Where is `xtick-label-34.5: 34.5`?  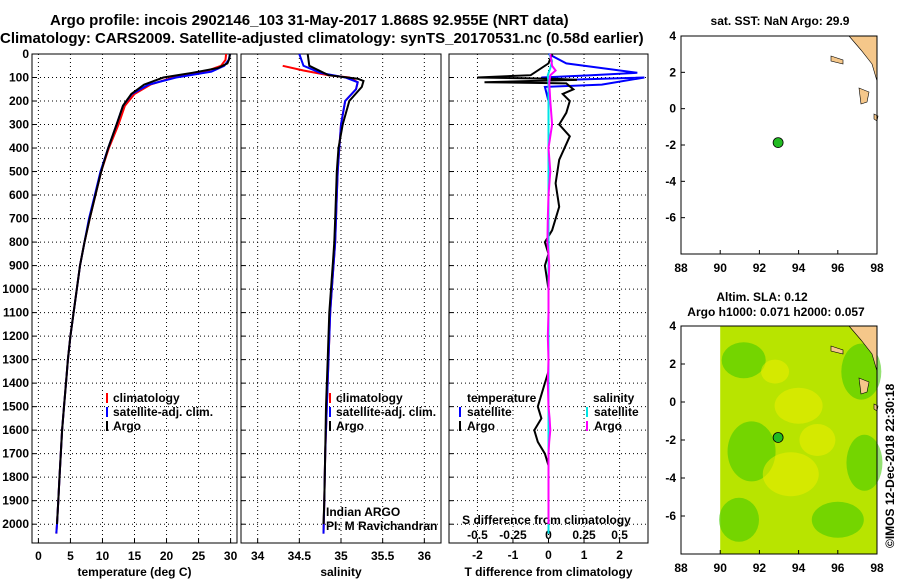 xtick-label-34.5: 34.5 is located at coordinates (300, 556).